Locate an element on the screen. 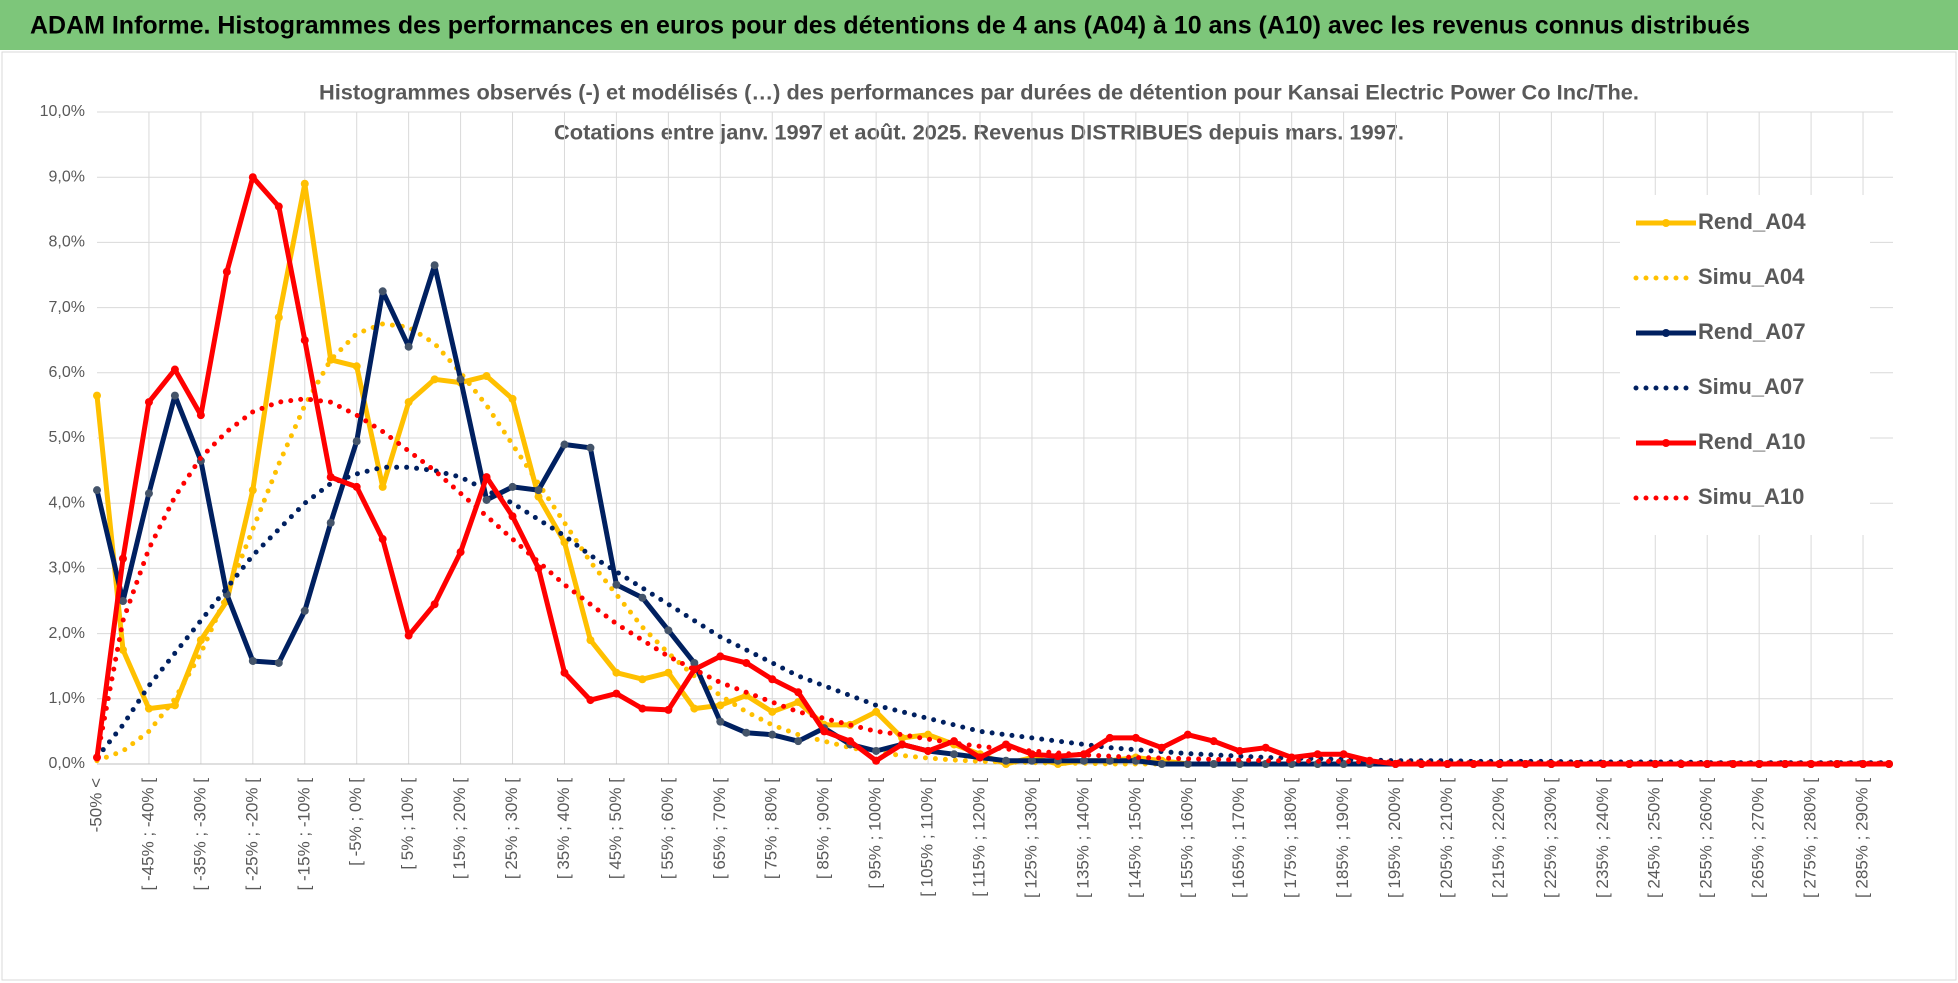  x-tick-label: [ 255% ; 260% [ is located at coordinates (1706, 838).